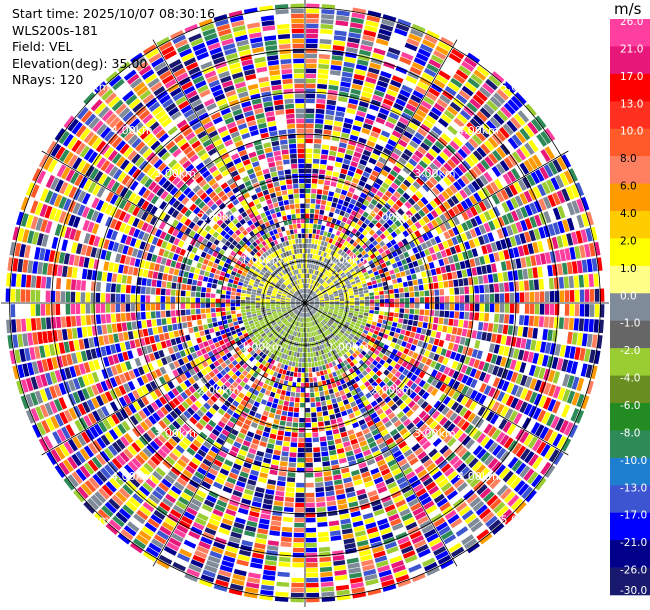 This screenshot has height=610, width=650. Describe the element at coordinates (633, 591) in the screenshot. I see `colorbar-tick-label: -30.0` at that location.